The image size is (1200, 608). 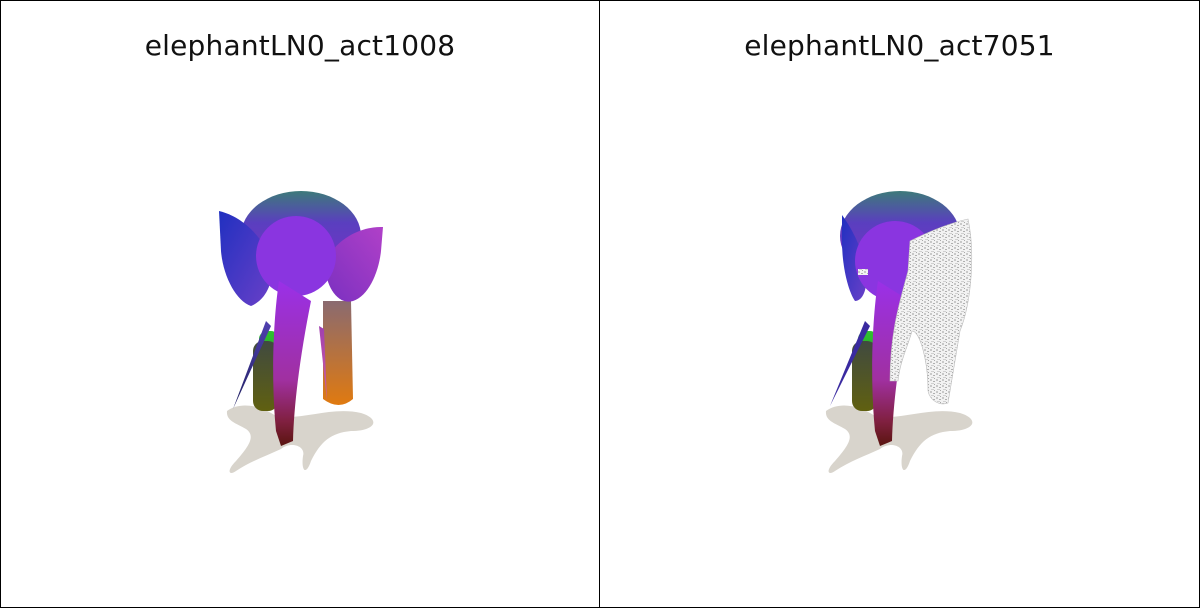 What do you see at coordinates (301, 332) in the screenshot?
I see `elephant-render-left` at bounding box center [301, 332].